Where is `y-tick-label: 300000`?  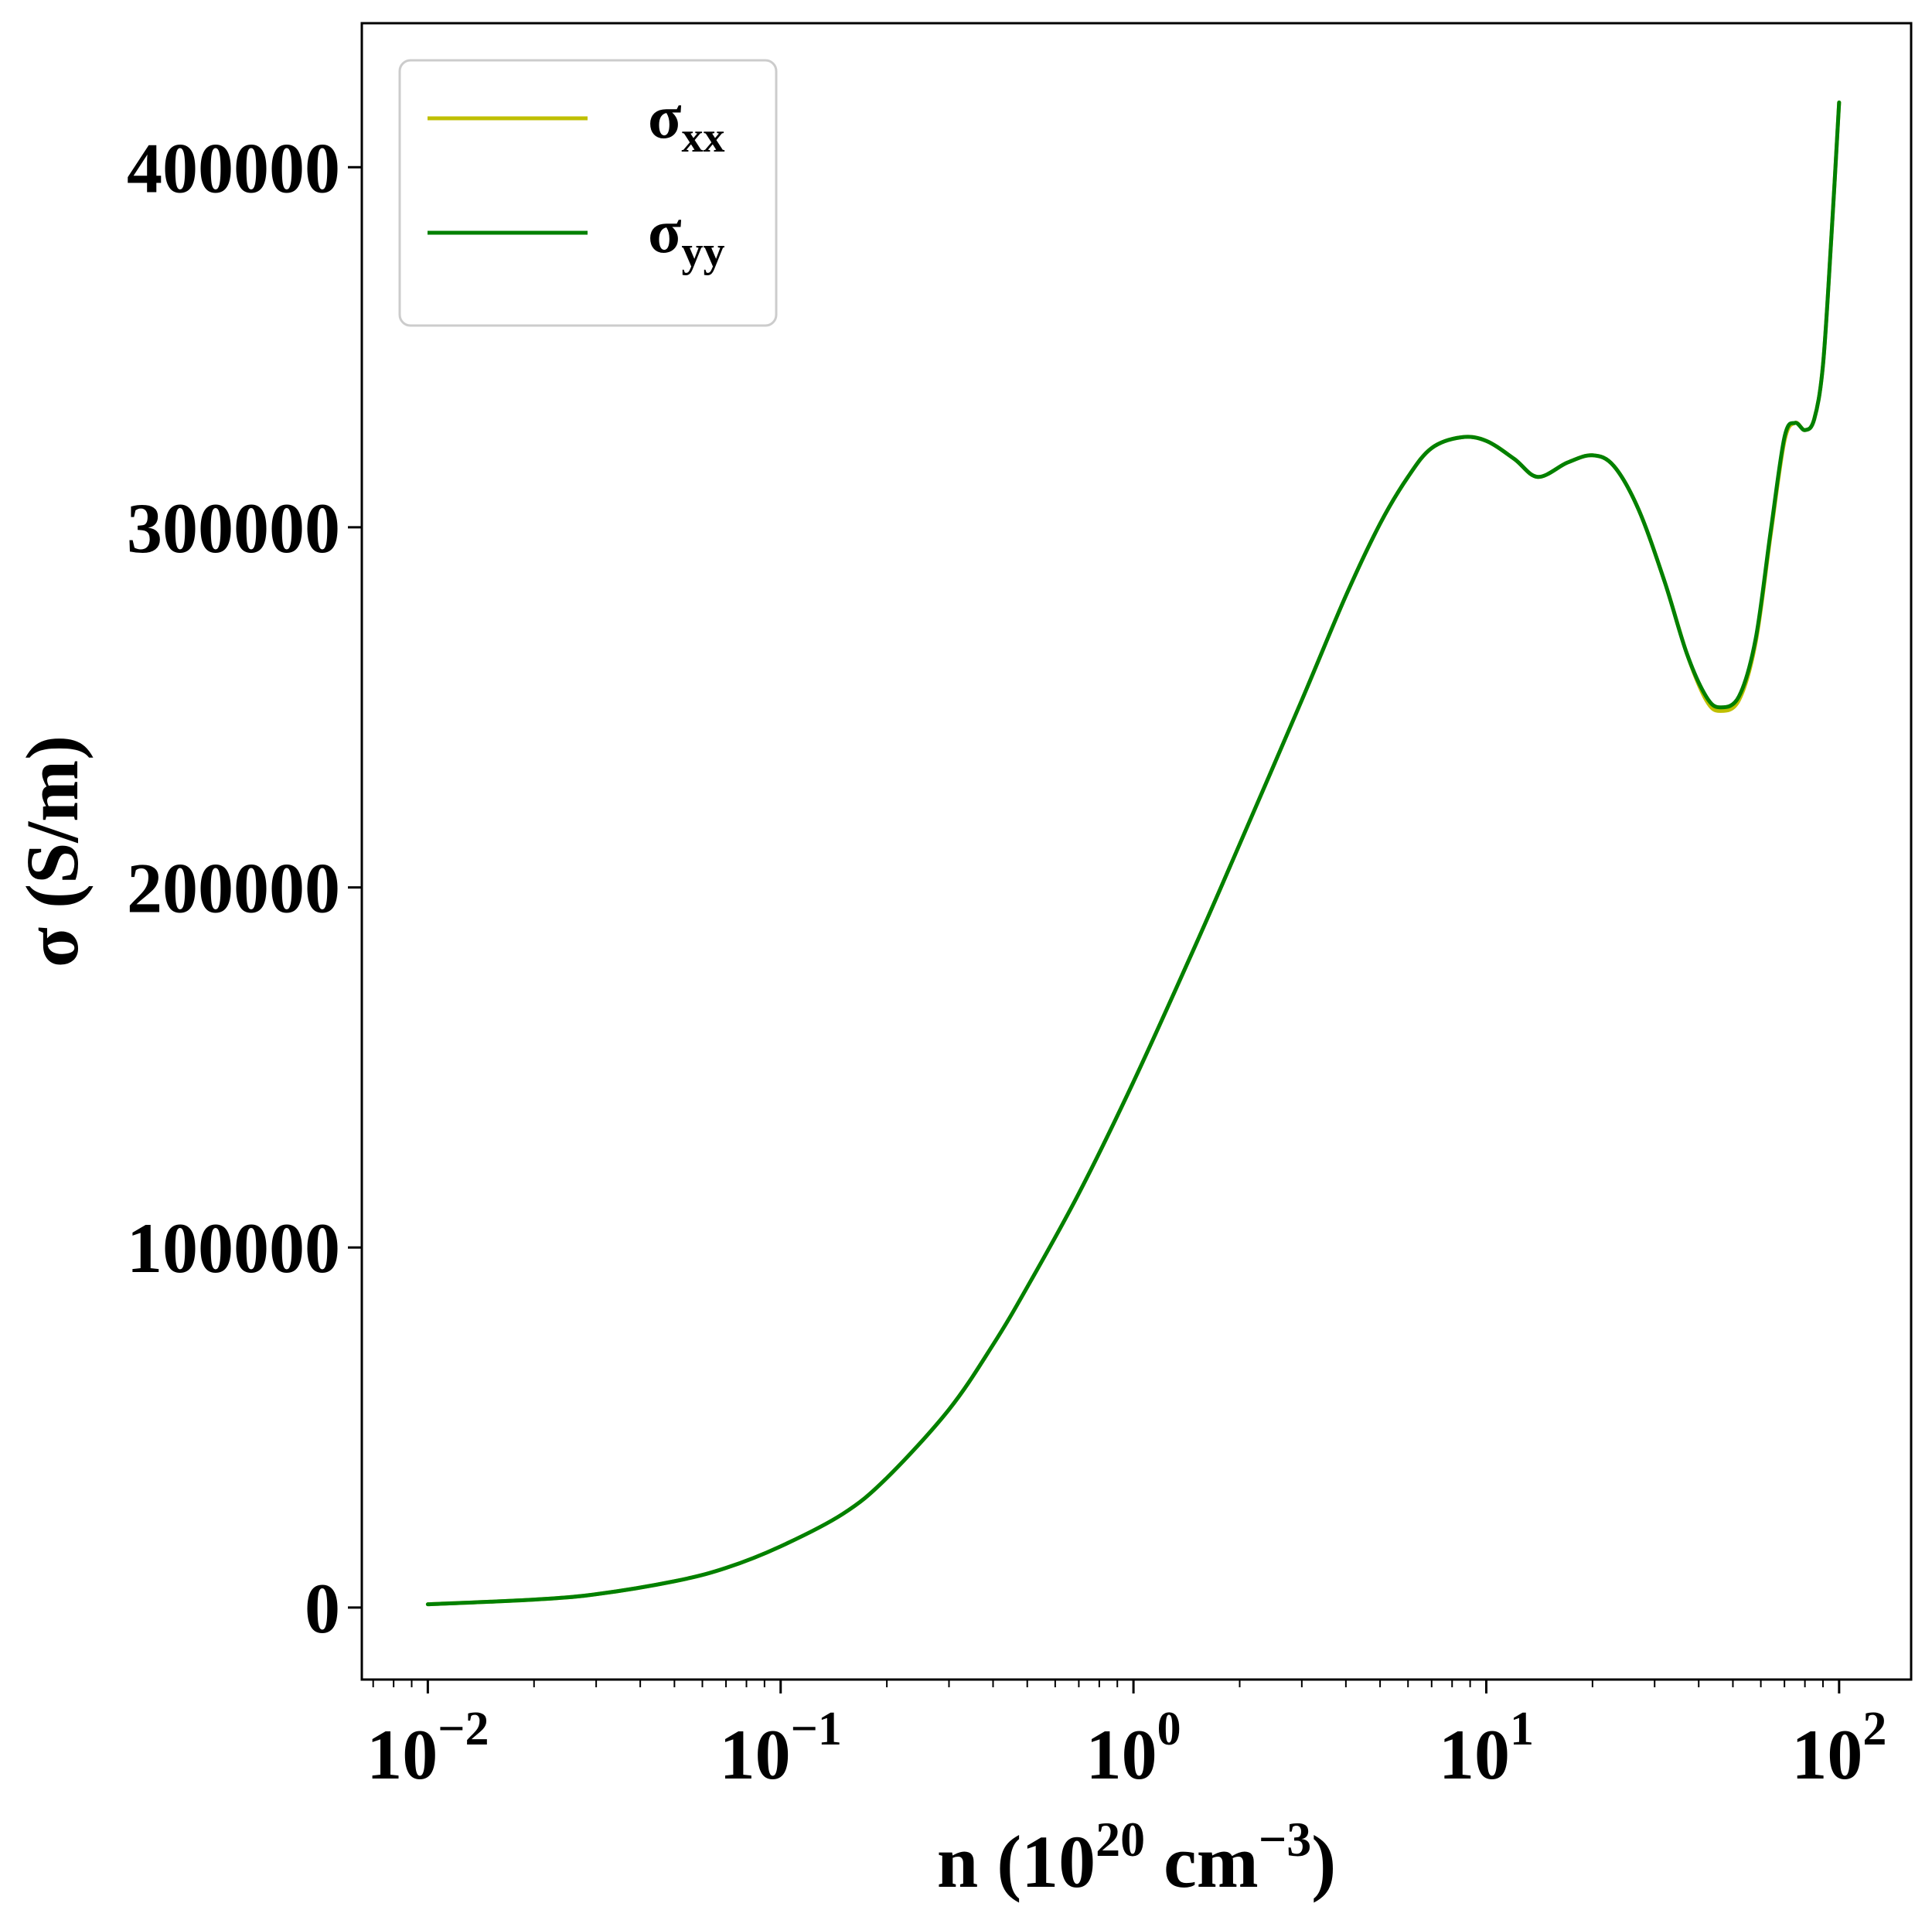
y-tick-label: 300000 is located at coordinates (234, 528).